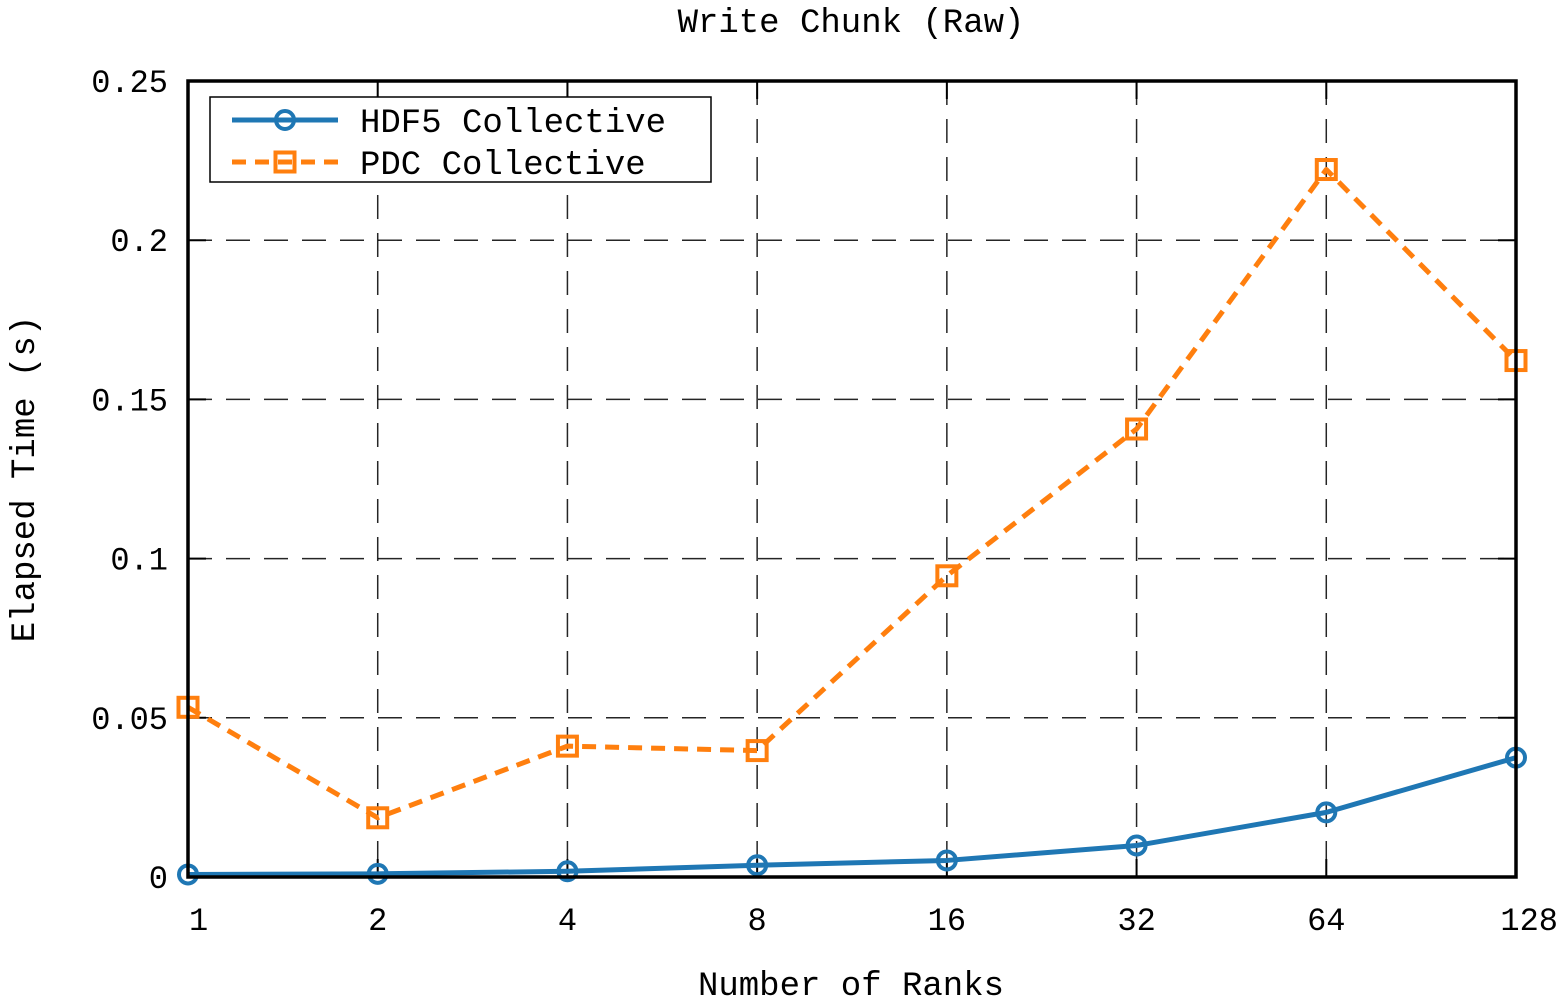 This screenshot has height=1000, width=1561. Describe the element at coordinates (1136, 921) in the screenshot. I see `x-tick-label: 32` at that location.